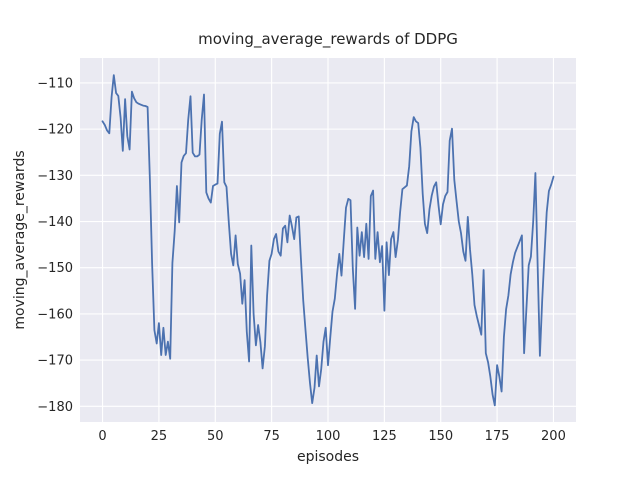 The width and height of the screenshot is (640, 480). I want to click on x-tick-label: 125, so click(384, 436).